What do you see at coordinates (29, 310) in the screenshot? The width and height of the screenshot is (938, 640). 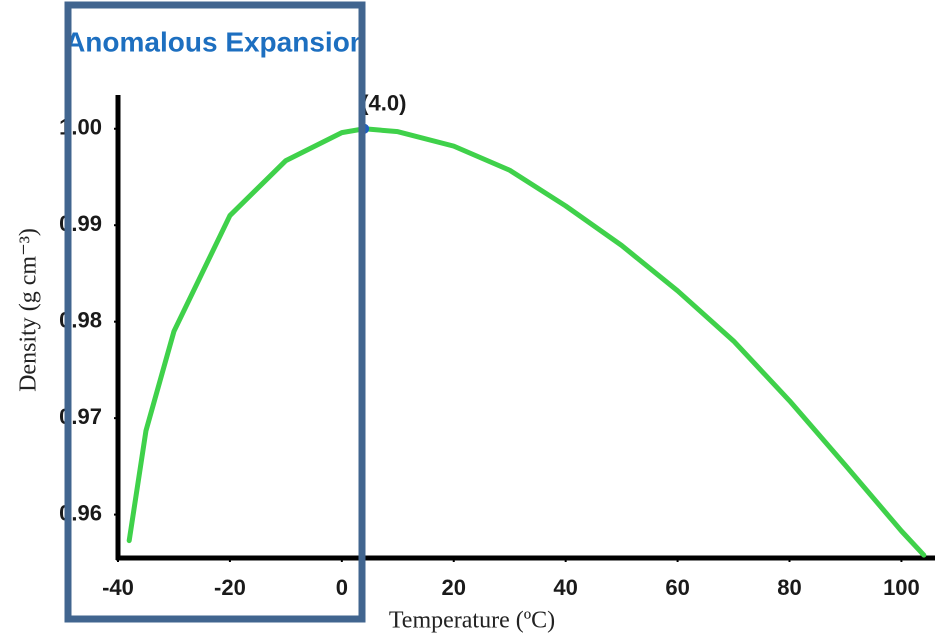 I see `y-axis-label: Density (g cm⁻³)` at bounding box center [29, 310].